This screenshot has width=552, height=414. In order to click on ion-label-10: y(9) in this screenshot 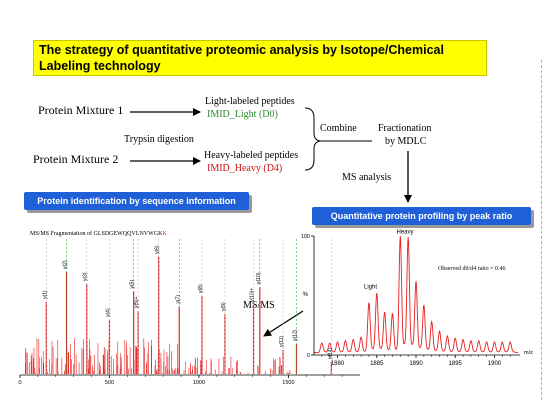, I will do `click(224, 306)`.